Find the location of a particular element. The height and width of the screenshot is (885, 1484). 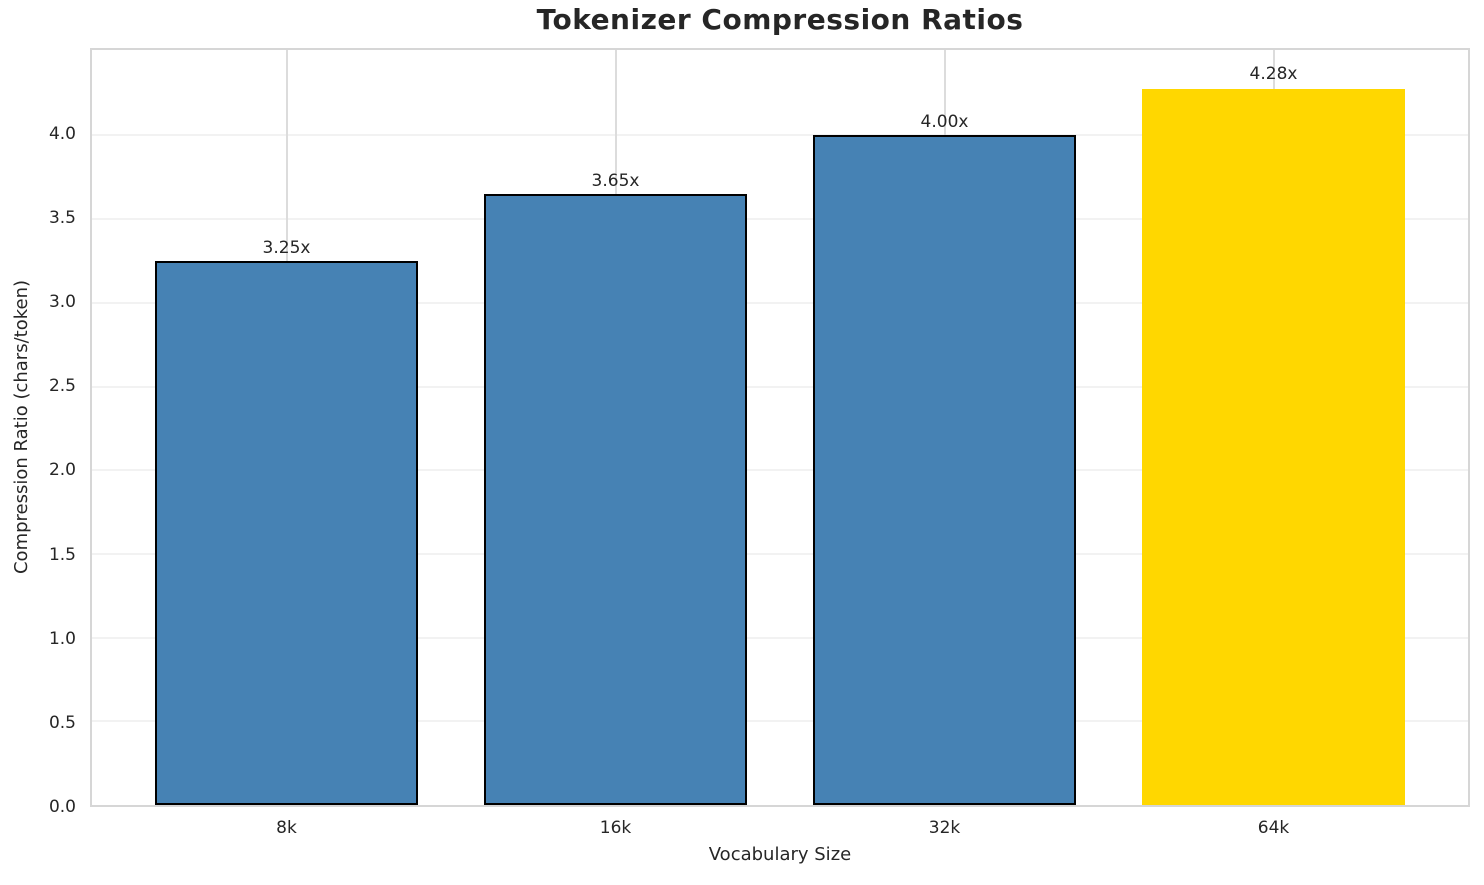

x-tick-label: 64k is located at coordinates (1273, 828).